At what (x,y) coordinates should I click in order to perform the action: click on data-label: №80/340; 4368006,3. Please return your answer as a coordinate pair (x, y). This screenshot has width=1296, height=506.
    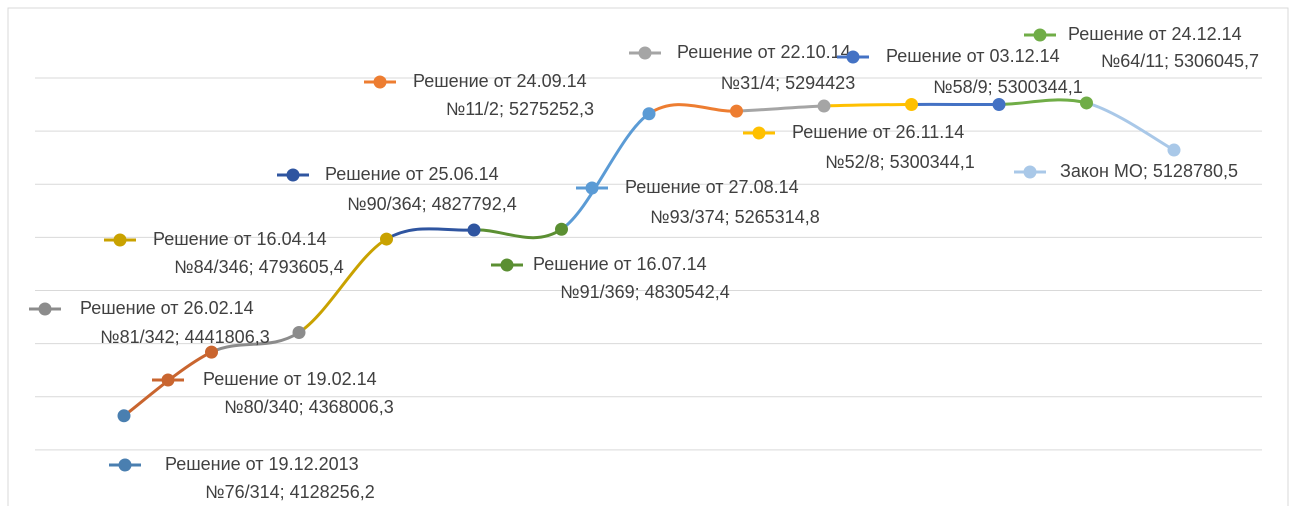
    Looking at the image, I should click on (308, 407).